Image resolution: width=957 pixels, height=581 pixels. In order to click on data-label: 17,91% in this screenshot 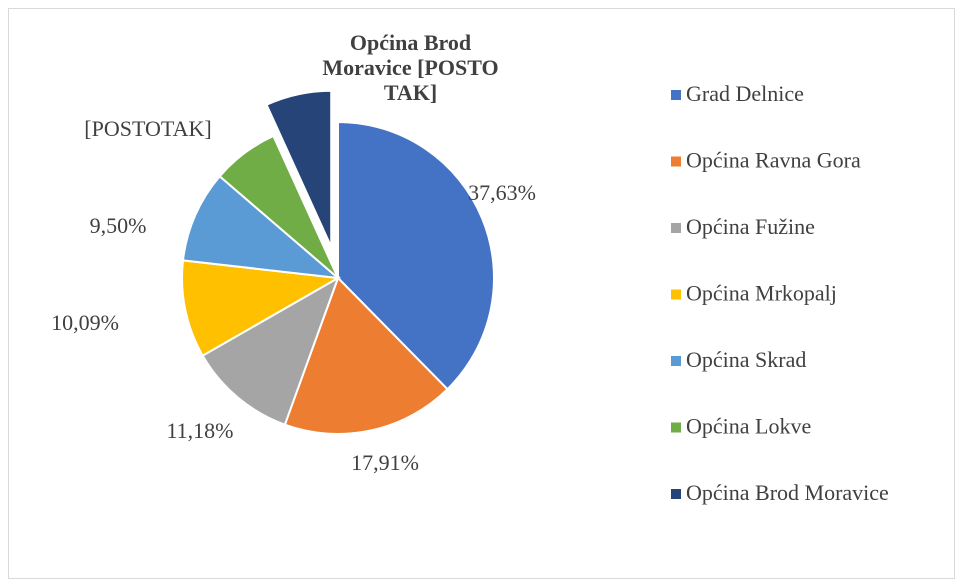, I will do `click(385, 462)`.